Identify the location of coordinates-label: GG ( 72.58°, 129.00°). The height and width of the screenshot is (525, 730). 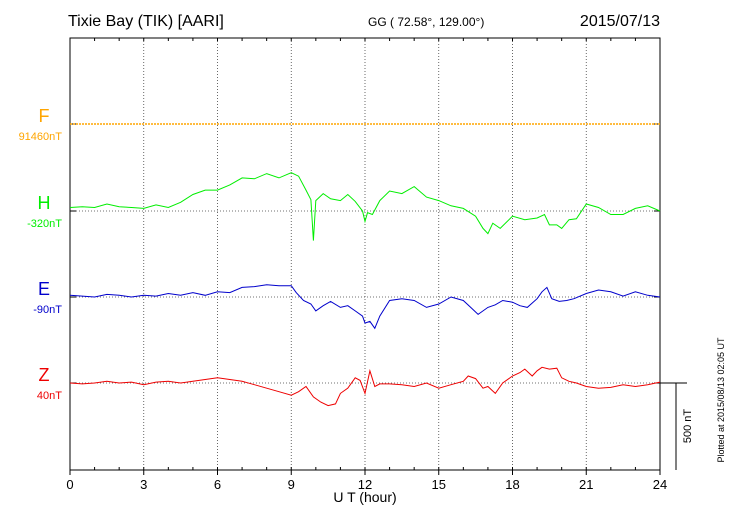
(426, 22).